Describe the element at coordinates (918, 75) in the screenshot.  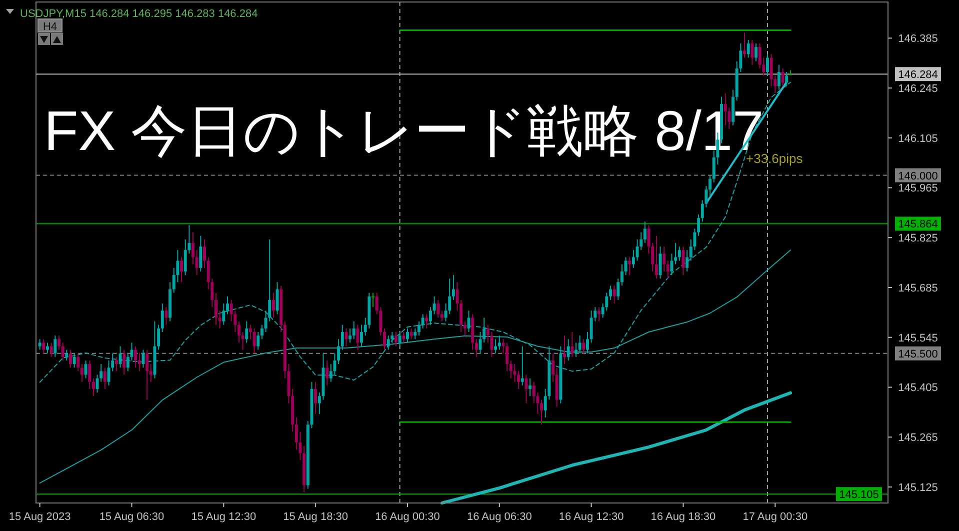
I see `ref-line-label: 146.284` at that location.